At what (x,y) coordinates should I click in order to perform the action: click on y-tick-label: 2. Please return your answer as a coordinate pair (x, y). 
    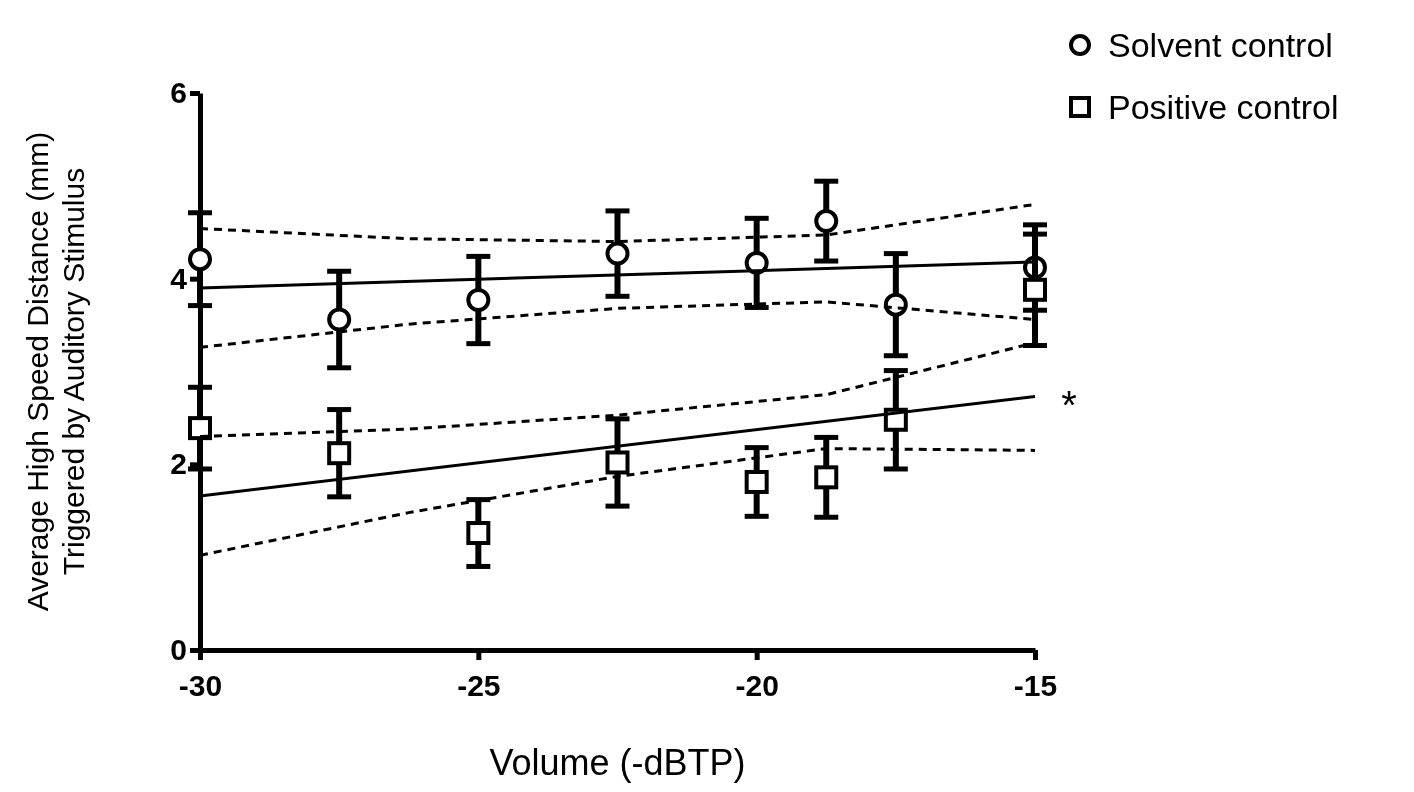
    Looking at the image, I should click on (178, 464).